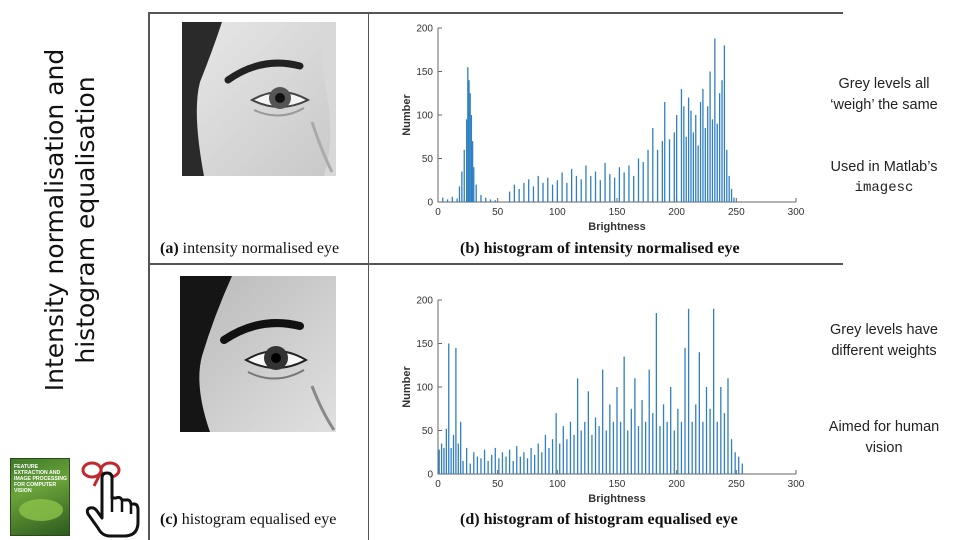 The height and width of the screenshot is (540, 960). Describe the element at coordinates (616, 115) in the screenshot. I see `chart-axes` at that location.